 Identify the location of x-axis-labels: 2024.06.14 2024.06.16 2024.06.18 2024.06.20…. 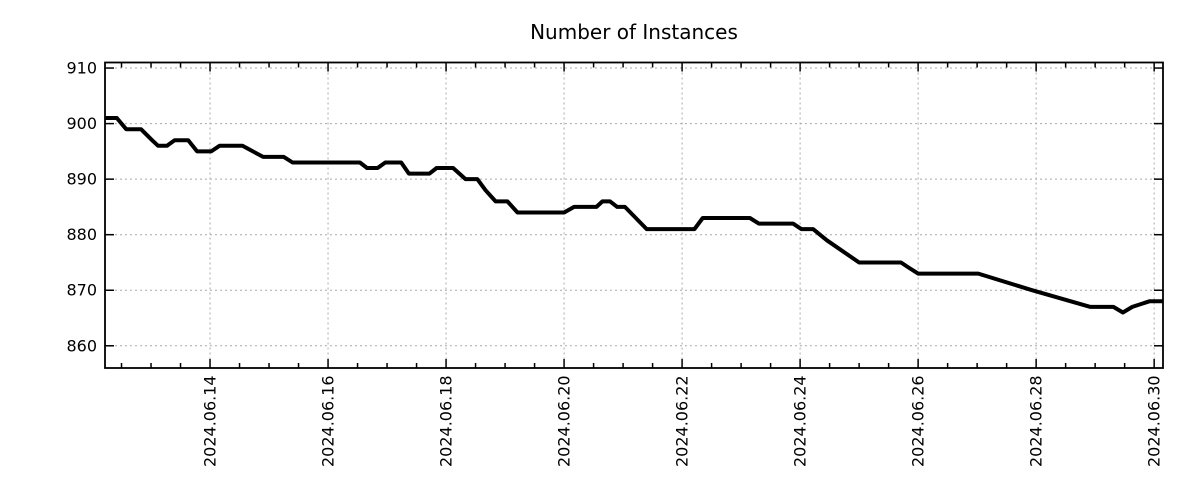
(682, 421).